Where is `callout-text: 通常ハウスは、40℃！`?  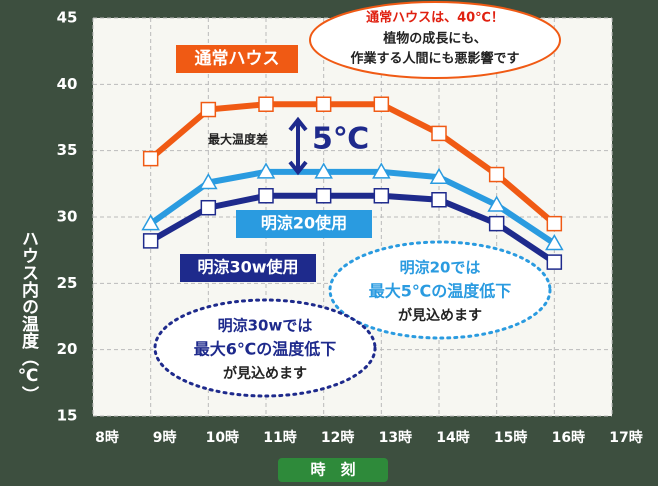 callout-text: 通常ハウスは、40℃！ is located at coordinates (435, 18).